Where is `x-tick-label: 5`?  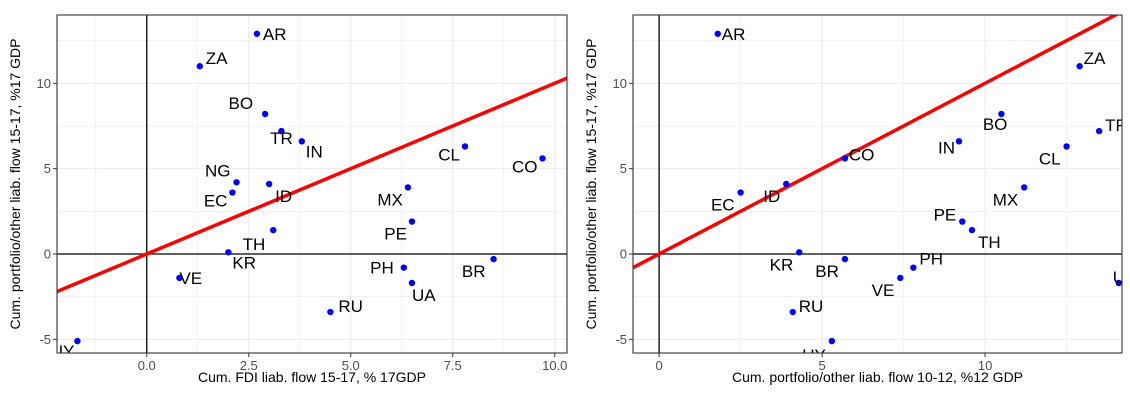 x-tick-label: 5 is located at coordinates (821, 365).